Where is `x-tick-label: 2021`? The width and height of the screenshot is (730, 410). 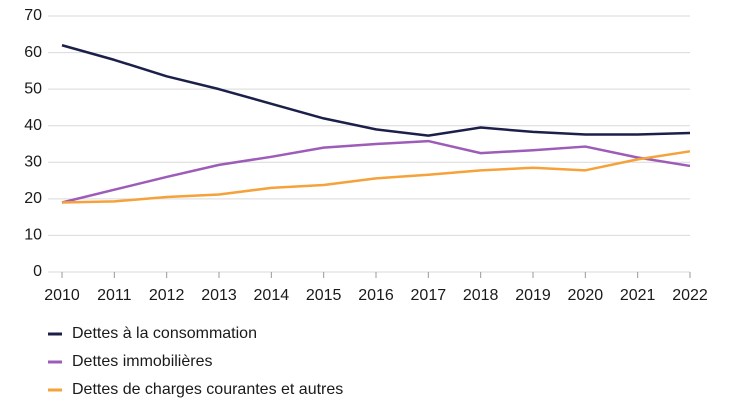 x-tick-label: 2021 is located at coordinates (638, 295).